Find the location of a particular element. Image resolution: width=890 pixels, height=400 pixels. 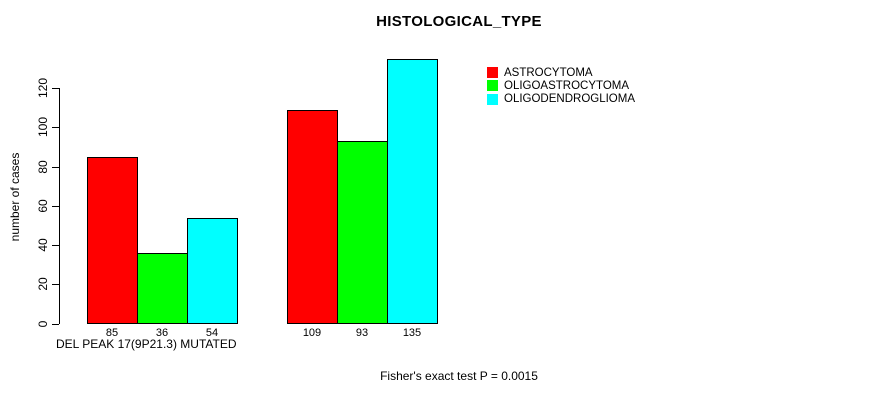

bar-value-label: 135 is located at coordinates (412, 332).